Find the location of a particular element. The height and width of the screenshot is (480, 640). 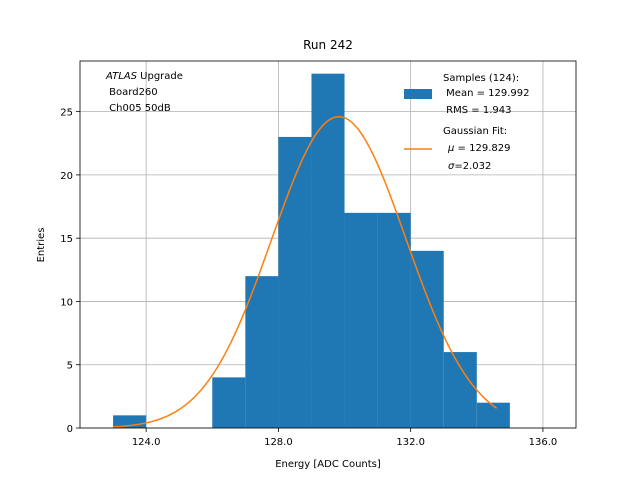

legend-fit-mu: μ = 129.829 is located at coordinates (478, 148).